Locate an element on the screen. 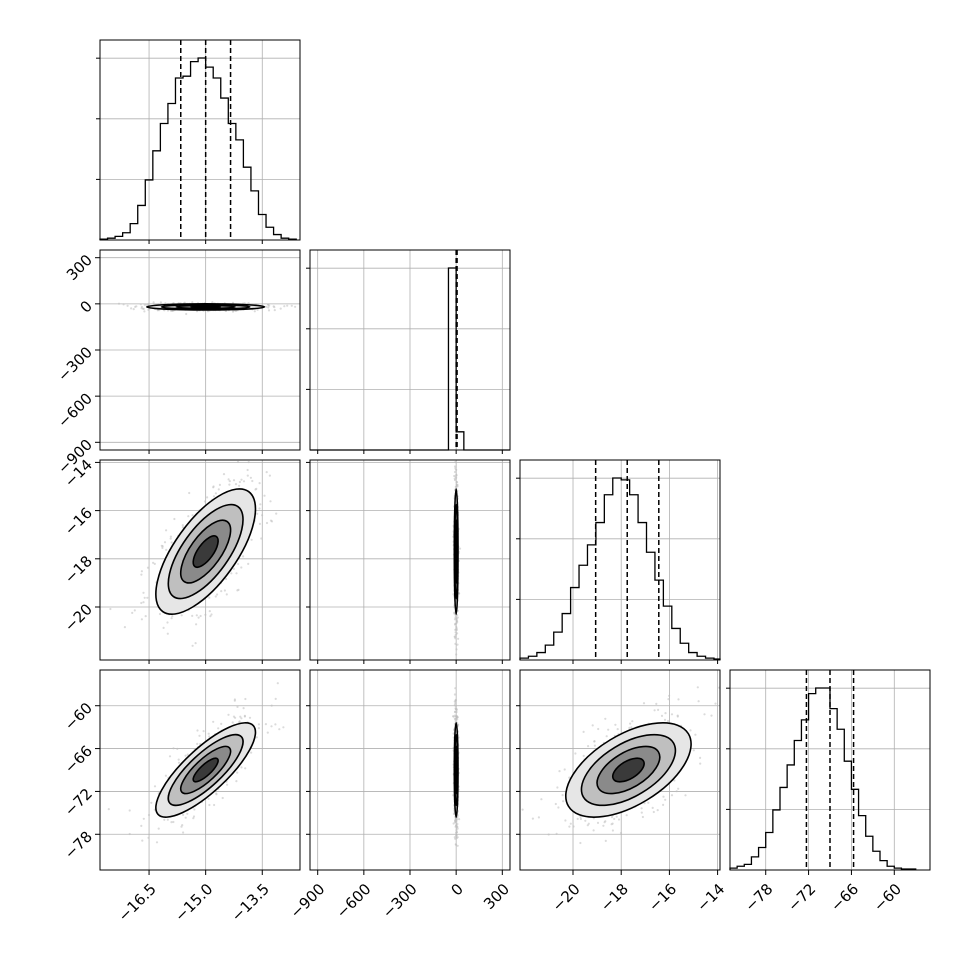 The image size is (970, 970). x-tick-label: −66 is located at coordinates (844, 897).